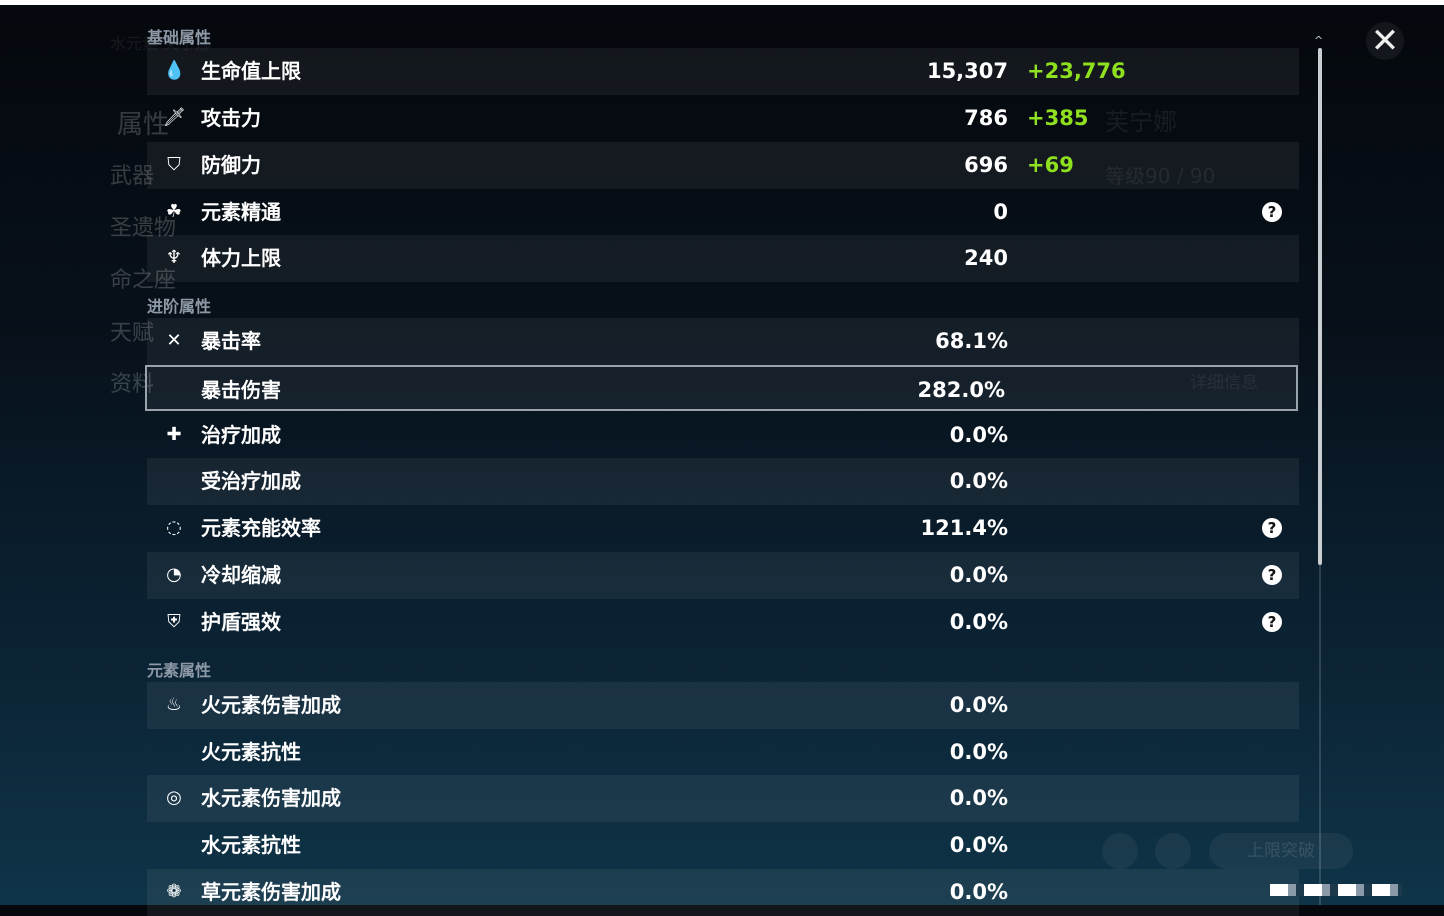 This screenshot has height=916, width=1444. Describe the element at coordinates (179, 37) in the screenshot. I see `section-title: 基础属性` at that location.